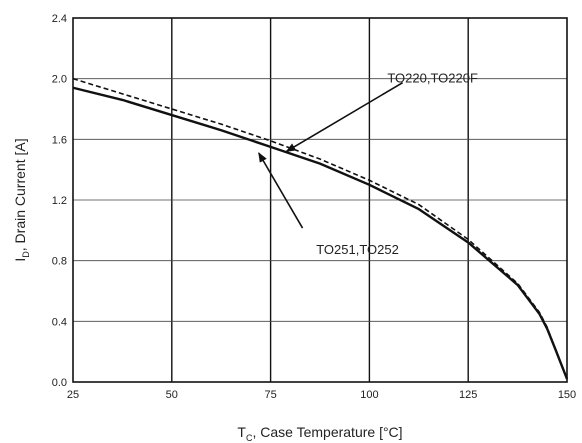 The width and height of the screenshot is (582, 443). I want to click on y-tick-label-0-8: 0.8, so click(59, 262).